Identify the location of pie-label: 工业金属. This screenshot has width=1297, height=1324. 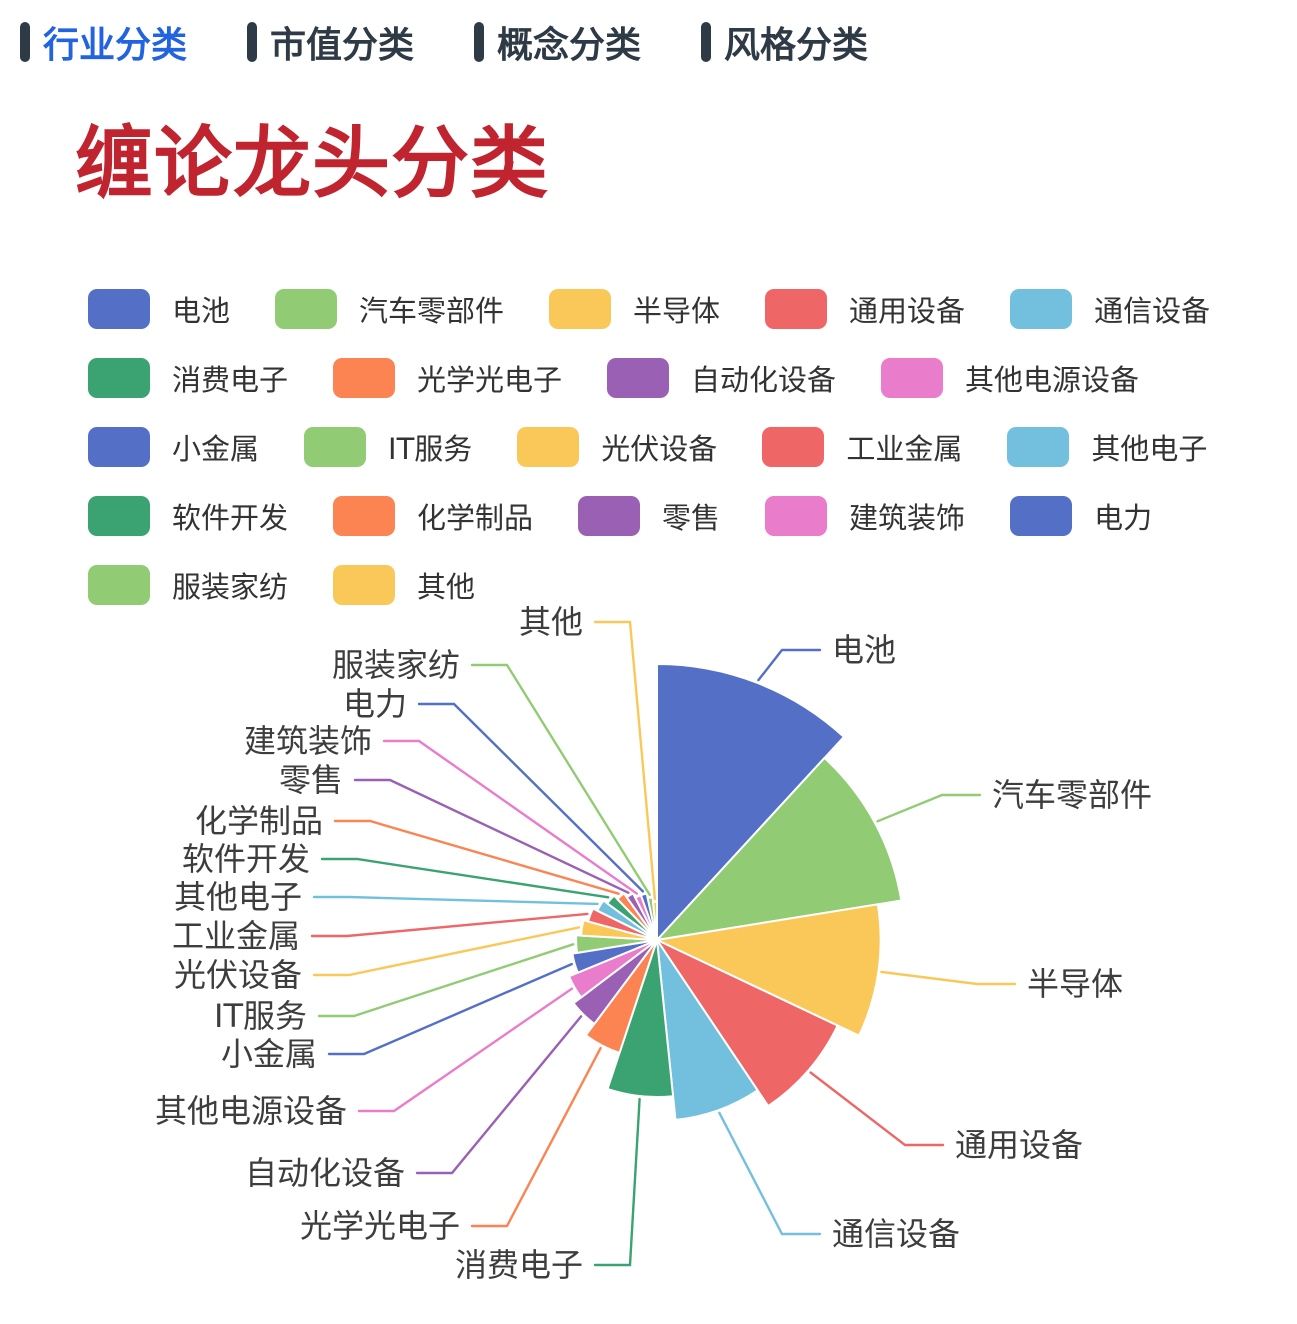
(236, 936).